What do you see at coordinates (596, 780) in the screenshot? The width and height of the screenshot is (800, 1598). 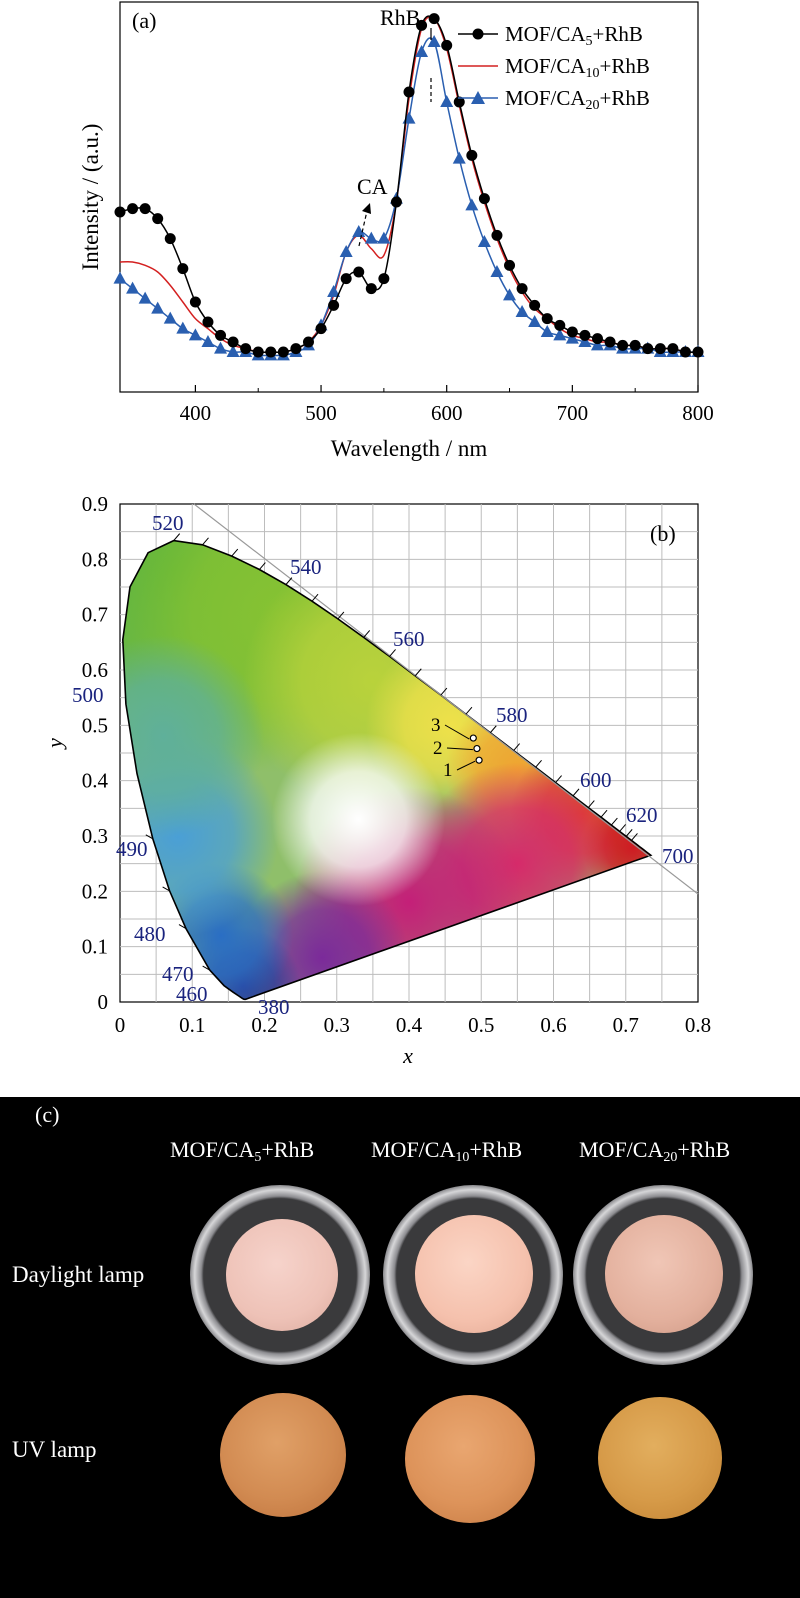 I see `locus-label-600: 600` at bounding box center [596, 780].